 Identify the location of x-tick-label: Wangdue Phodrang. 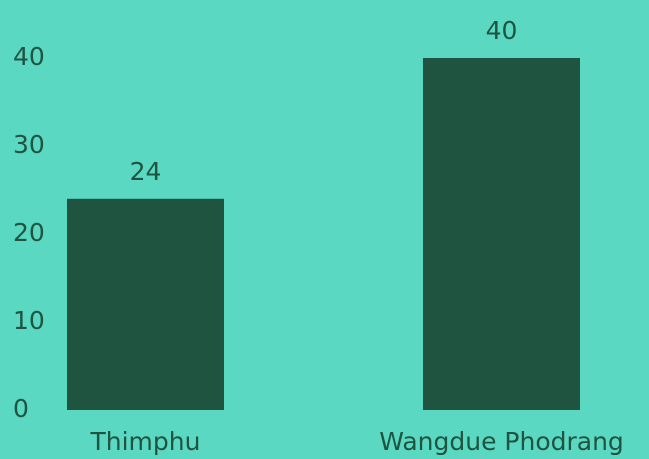
(501, 441).